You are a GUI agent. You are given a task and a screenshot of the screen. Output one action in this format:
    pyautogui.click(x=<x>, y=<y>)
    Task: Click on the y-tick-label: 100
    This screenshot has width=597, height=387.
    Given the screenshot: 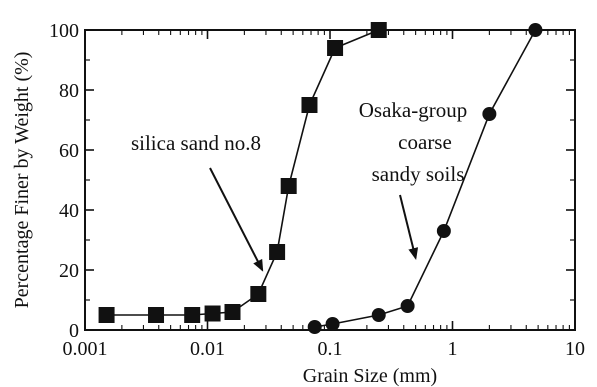 What is the action you would take?
    pyautogui.click(x=64, y=31)
    